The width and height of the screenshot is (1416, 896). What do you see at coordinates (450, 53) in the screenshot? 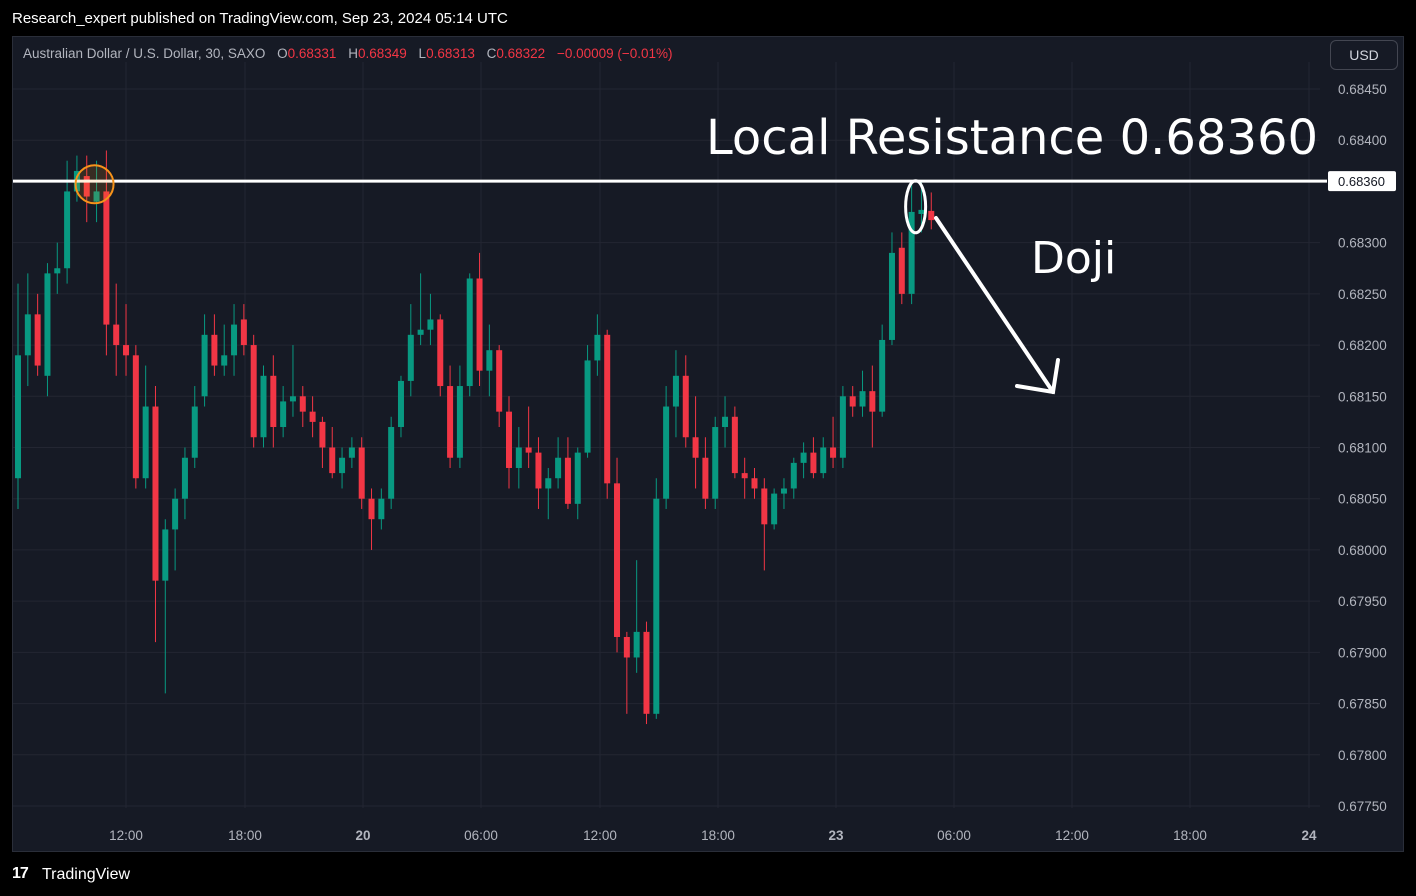
I see `low-value: 0.68313` at bounding box center [450, 53].